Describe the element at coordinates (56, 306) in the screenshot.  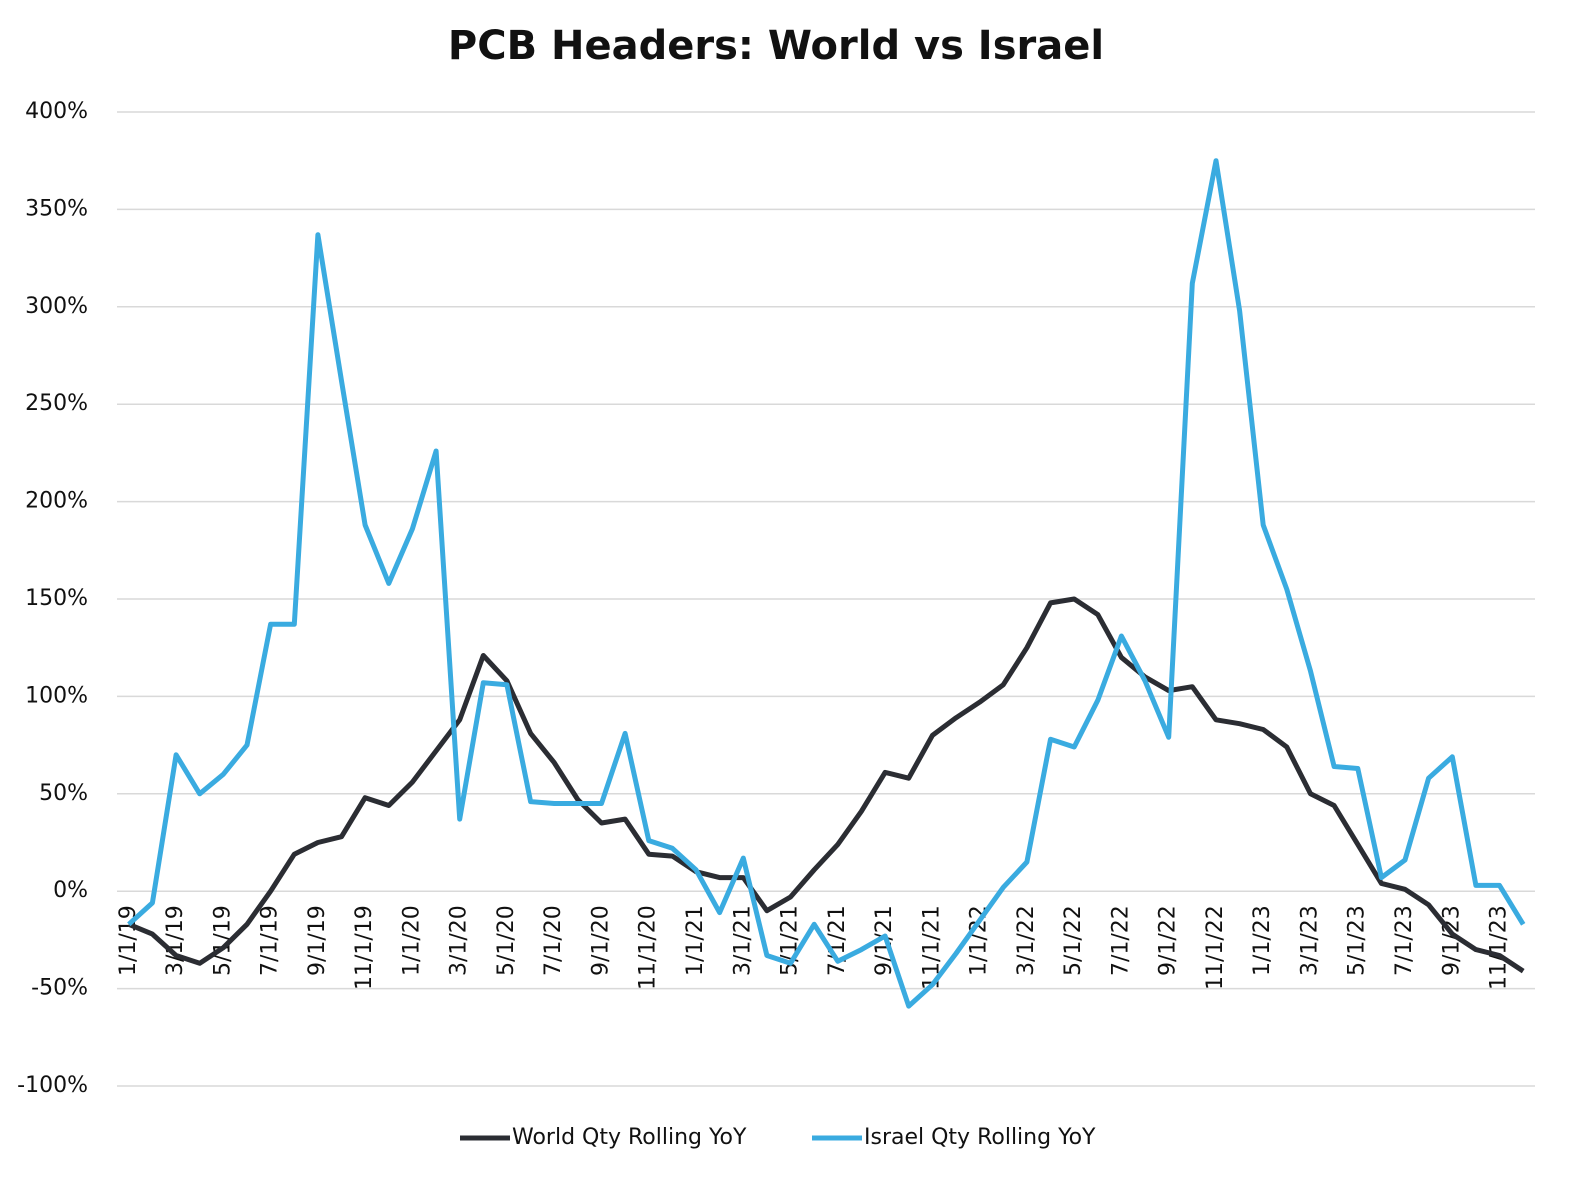
I see `y-tick-label: 300%` at that location.